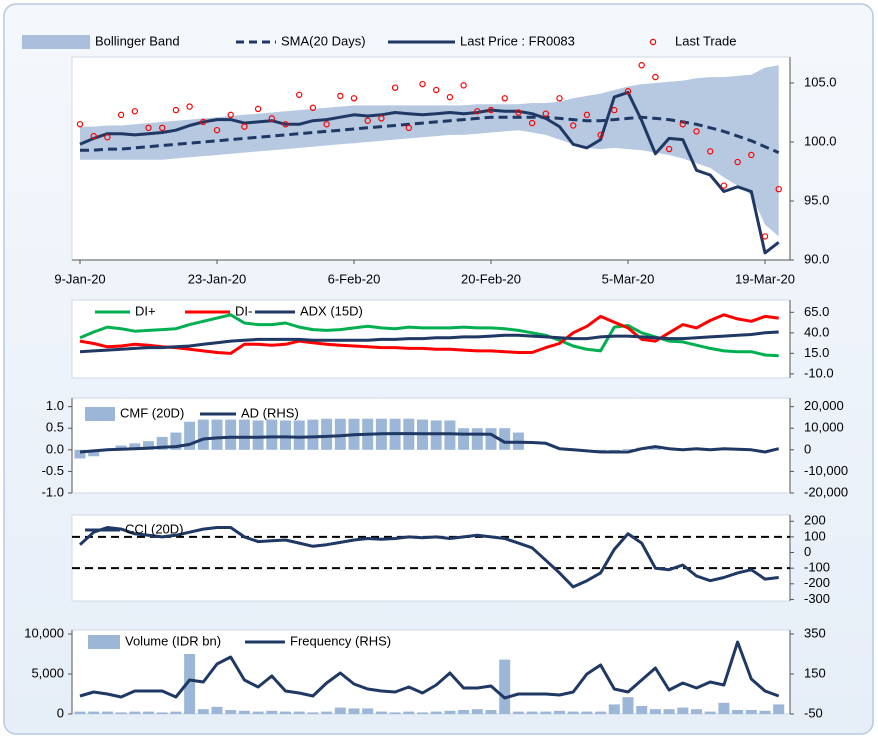  I want to click on y-tick-label: 105.0, so click(820, 81).